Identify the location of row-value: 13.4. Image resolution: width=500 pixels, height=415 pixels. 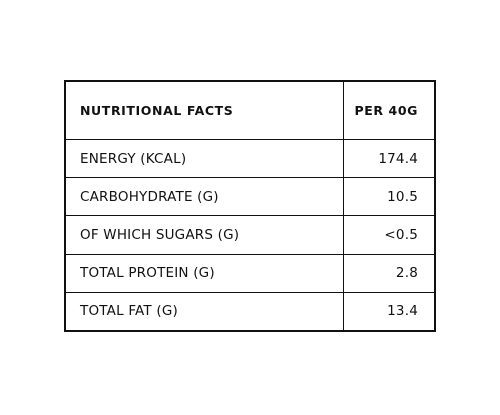
(402, 311).